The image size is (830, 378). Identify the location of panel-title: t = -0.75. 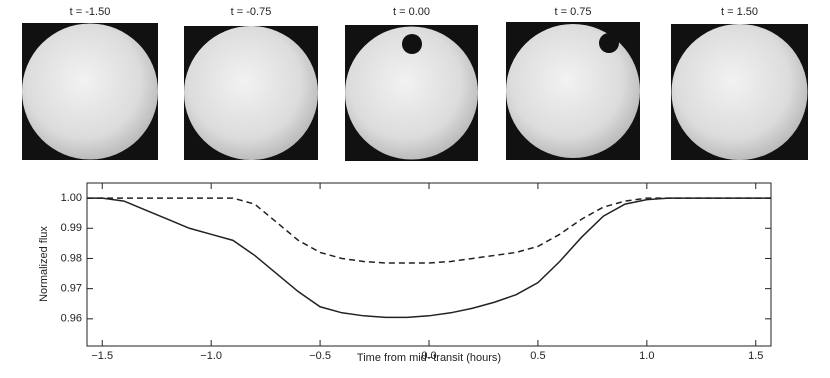
(251, 12).